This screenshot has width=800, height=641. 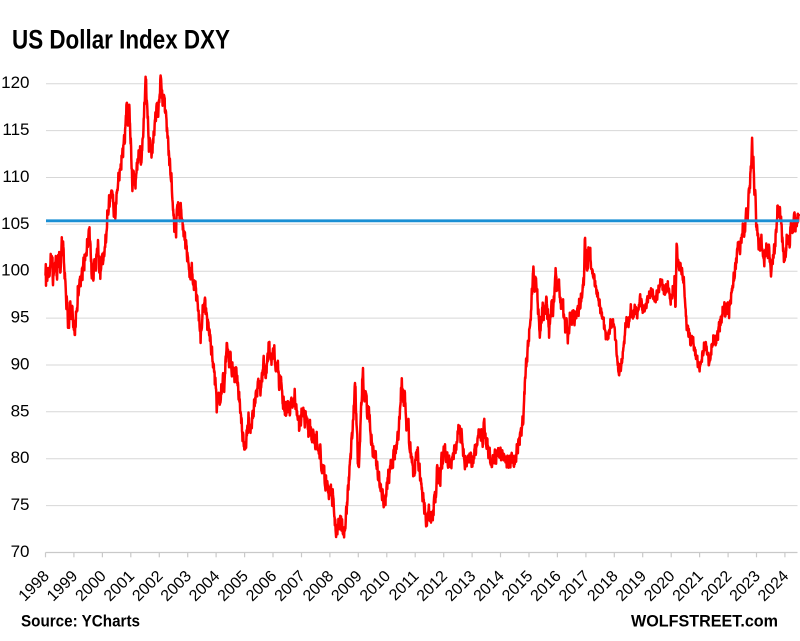 What do you see at coordinates (15, 176) in the screenshot?
I see `svg-text: 110` at bounding box center [15, 176].